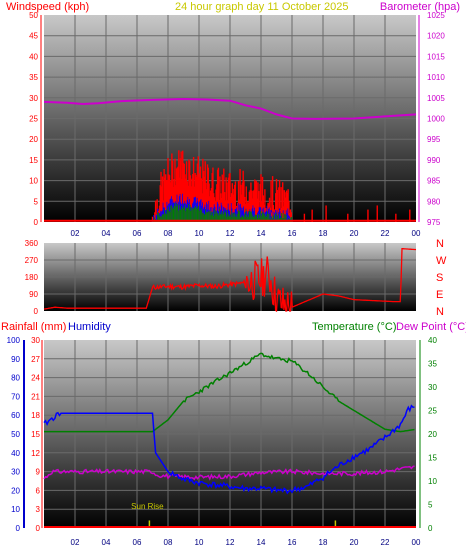 The height and width of the screenshot is (555, 466). Describe the element at coordinates (229, 473) in the screenshot. I see `dewpoint-line` at that location.